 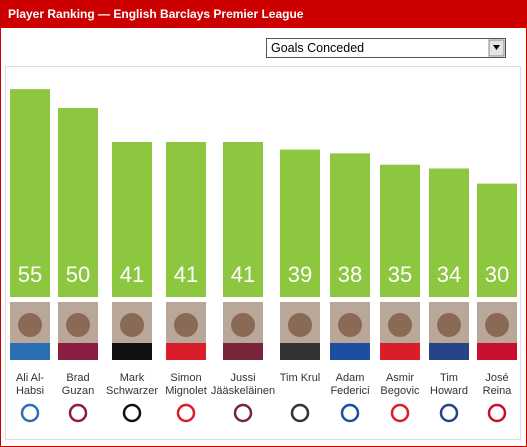 What do you see at coordinates (349, 391) in the screenshot?
I see `player-name: Federici` at bounding box center [349, 391].